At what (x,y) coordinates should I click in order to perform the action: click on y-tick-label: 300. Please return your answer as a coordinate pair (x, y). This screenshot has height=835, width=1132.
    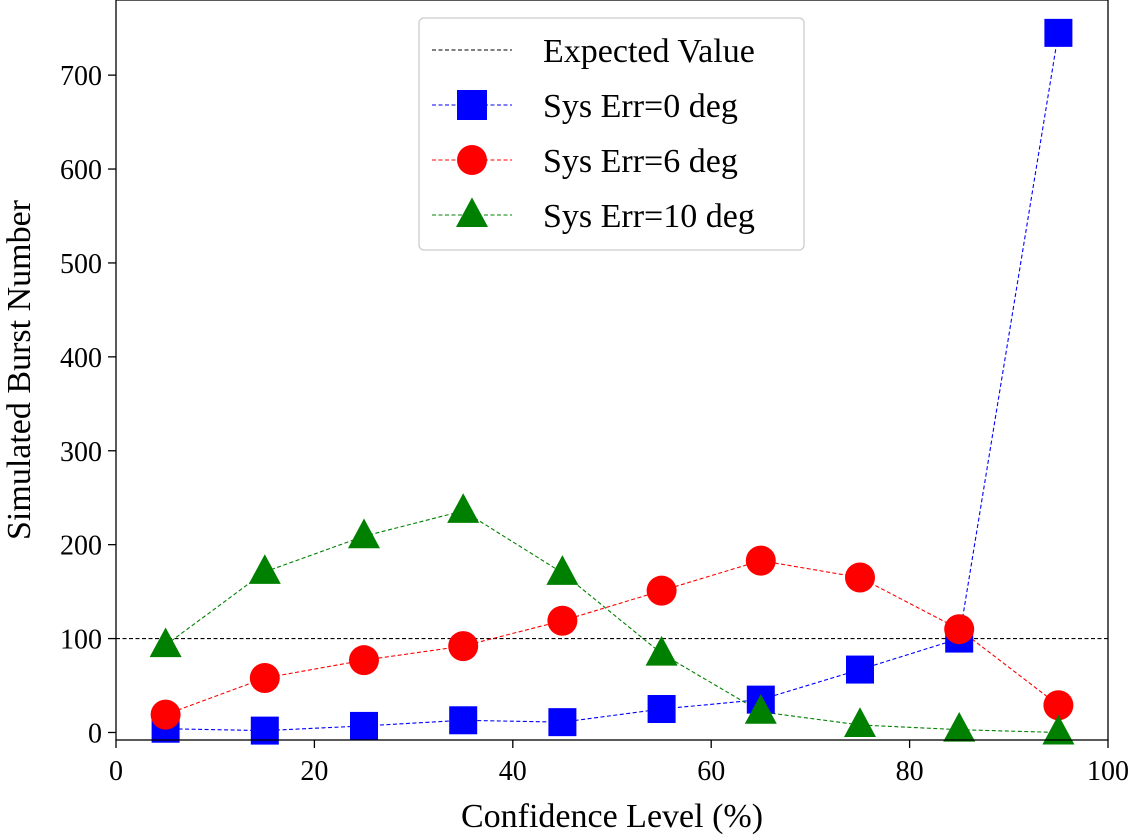
    Looking at the image, I should click on (81, 452).